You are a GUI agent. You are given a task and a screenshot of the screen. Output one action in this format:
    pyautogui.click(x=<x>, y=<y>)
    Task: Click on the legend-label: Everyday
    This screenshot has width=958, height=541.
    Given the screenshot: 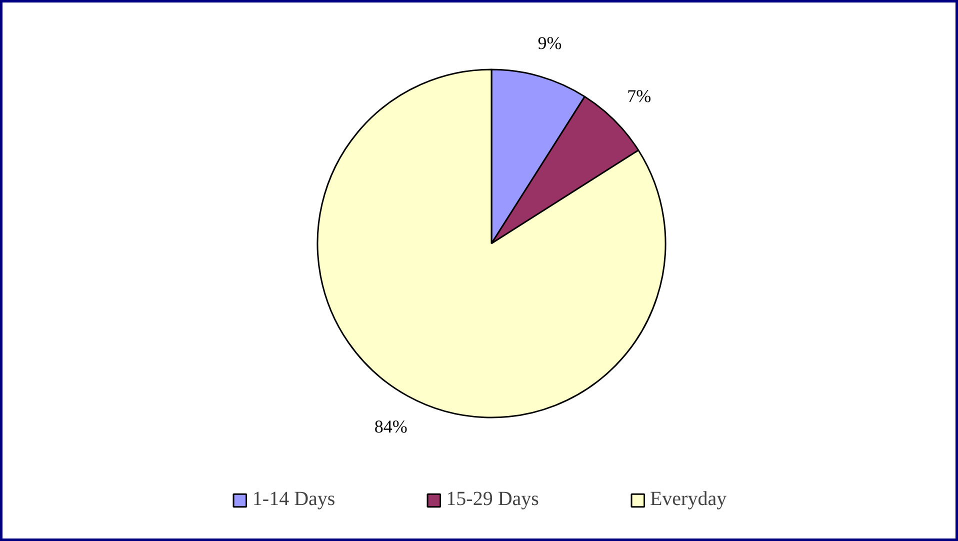 What is the action you would take?
    pyautogui.click(x=688, y=499)
    